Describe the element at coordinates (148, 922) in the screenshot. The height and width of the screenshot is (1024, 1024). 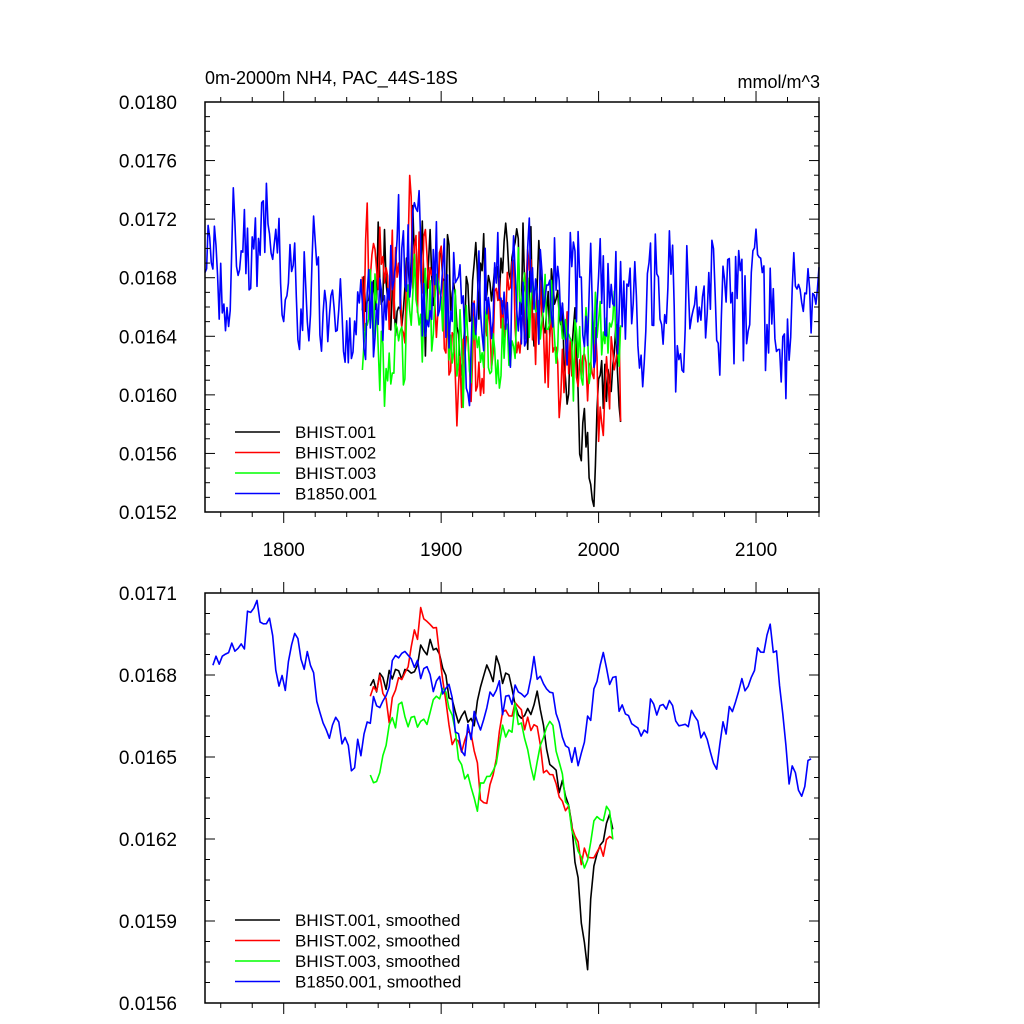
I see `y-tick-label: 0.0159` at that location.